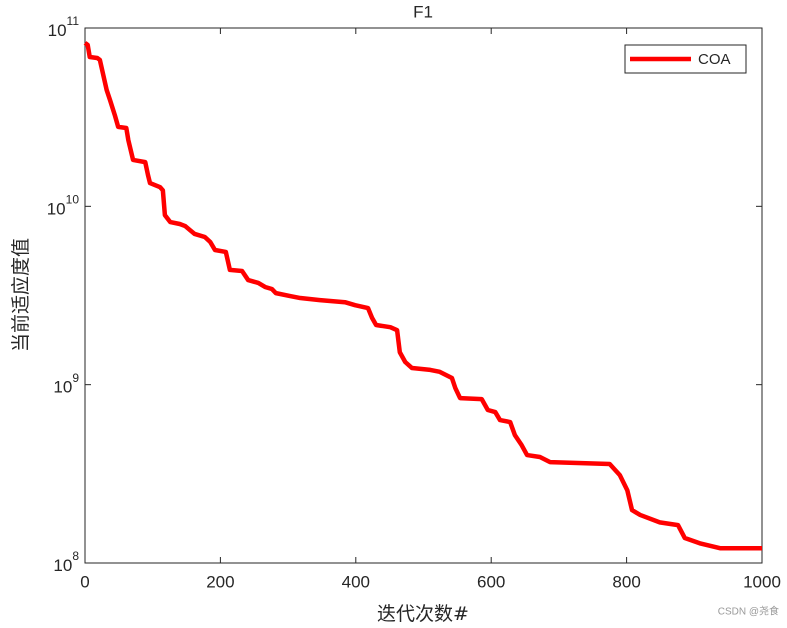 This screenshot has width=787, height=628. What do you see at coordinates (73, 21) in the screenshot?
I see `y-tick-exponent: 11` at bounding box center [73, 21].